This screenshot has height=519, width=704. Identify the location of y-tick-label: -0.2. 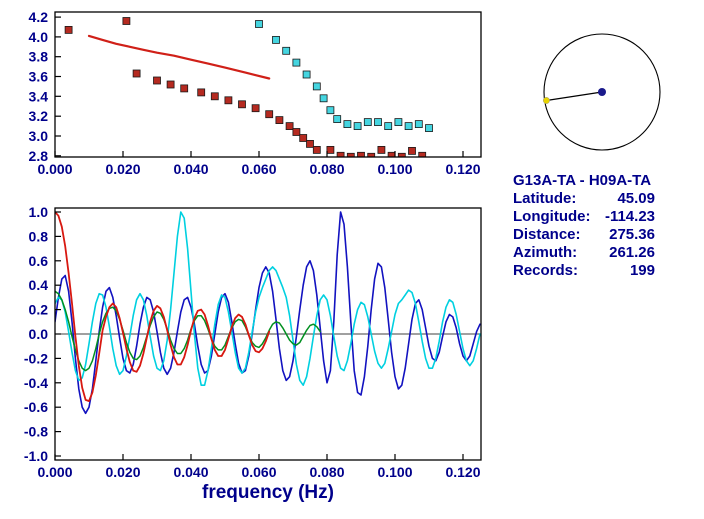
(36, 358).